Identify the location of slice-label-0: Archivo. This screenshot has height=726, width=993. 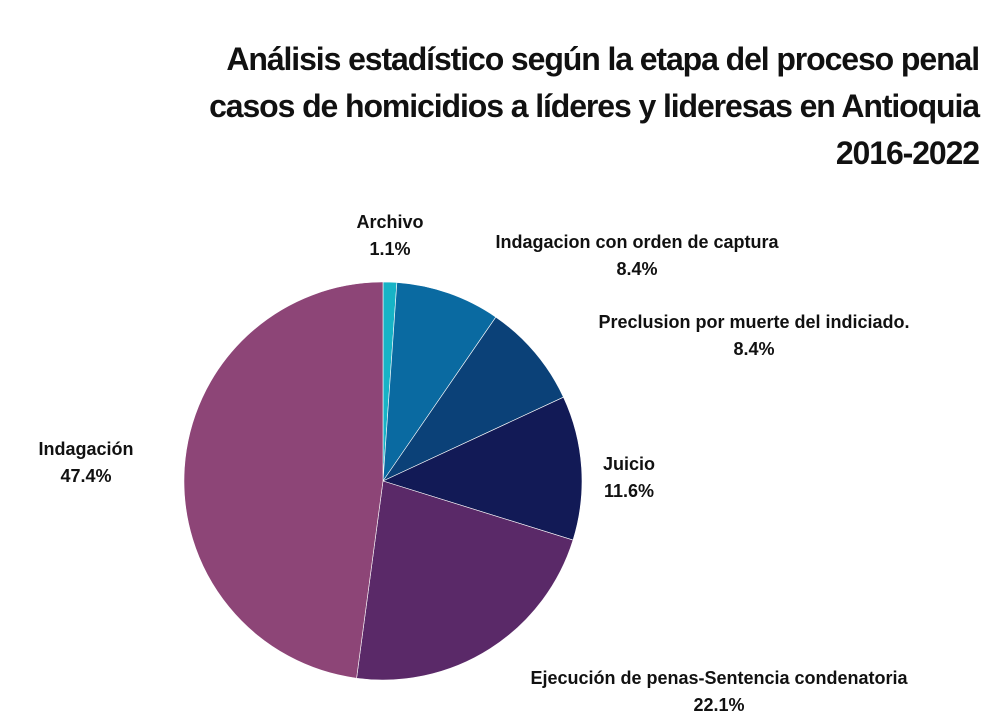
(389, 222).